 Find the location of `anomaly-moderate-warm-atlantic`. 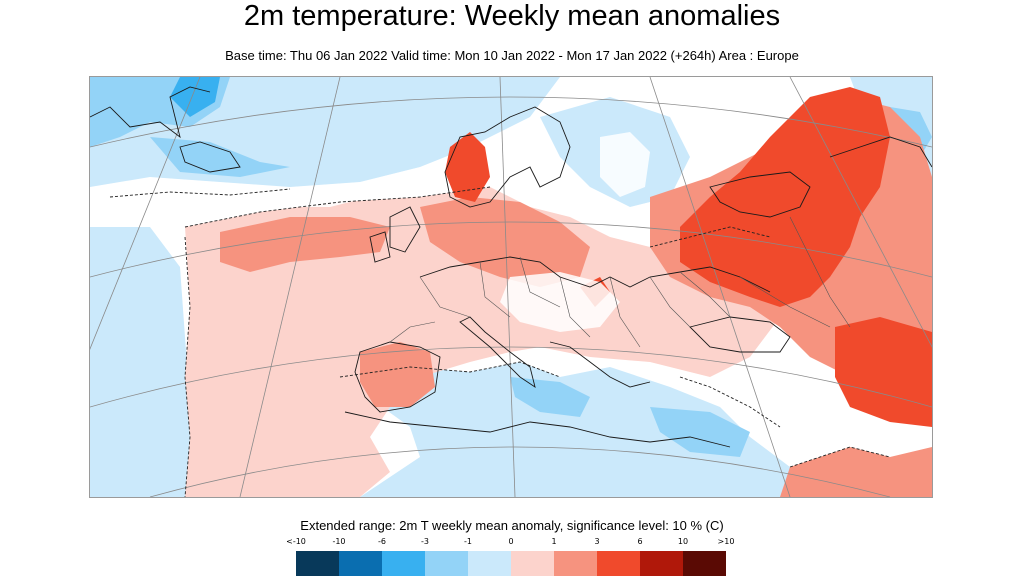

anomaly-moderate-warm-atlantic is located at coordinates (305, 244).